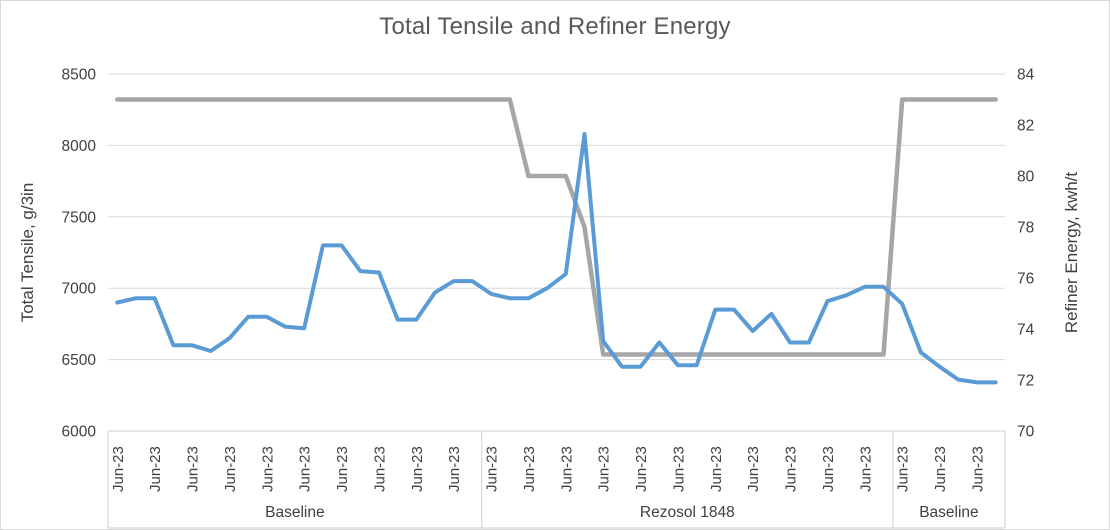 This screenshot has width=1110, height=530. What do you see at coordinates (79, 75) in the screenshot?
I see `left-axis-tick-label: 8500` at bounding box center [79, 75].